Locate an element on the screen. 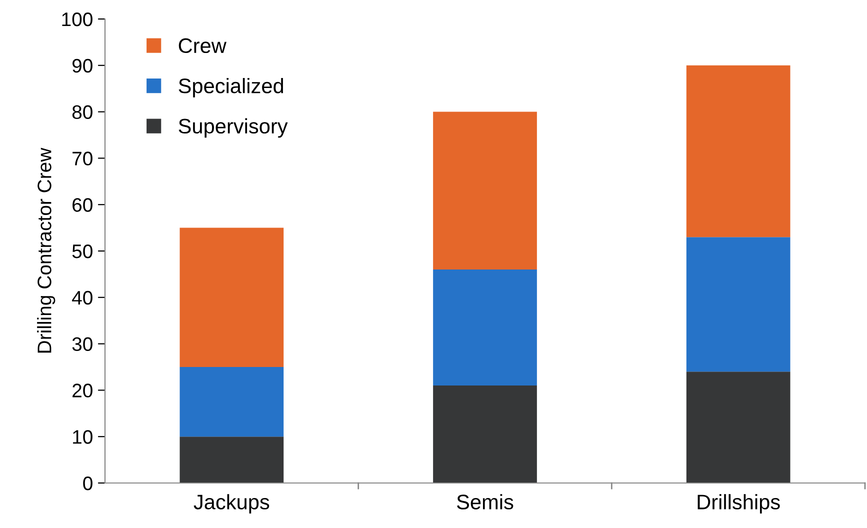 This screenshot has height=528, width=867. legend-label: Specialized is located at coordinates (231, 88).